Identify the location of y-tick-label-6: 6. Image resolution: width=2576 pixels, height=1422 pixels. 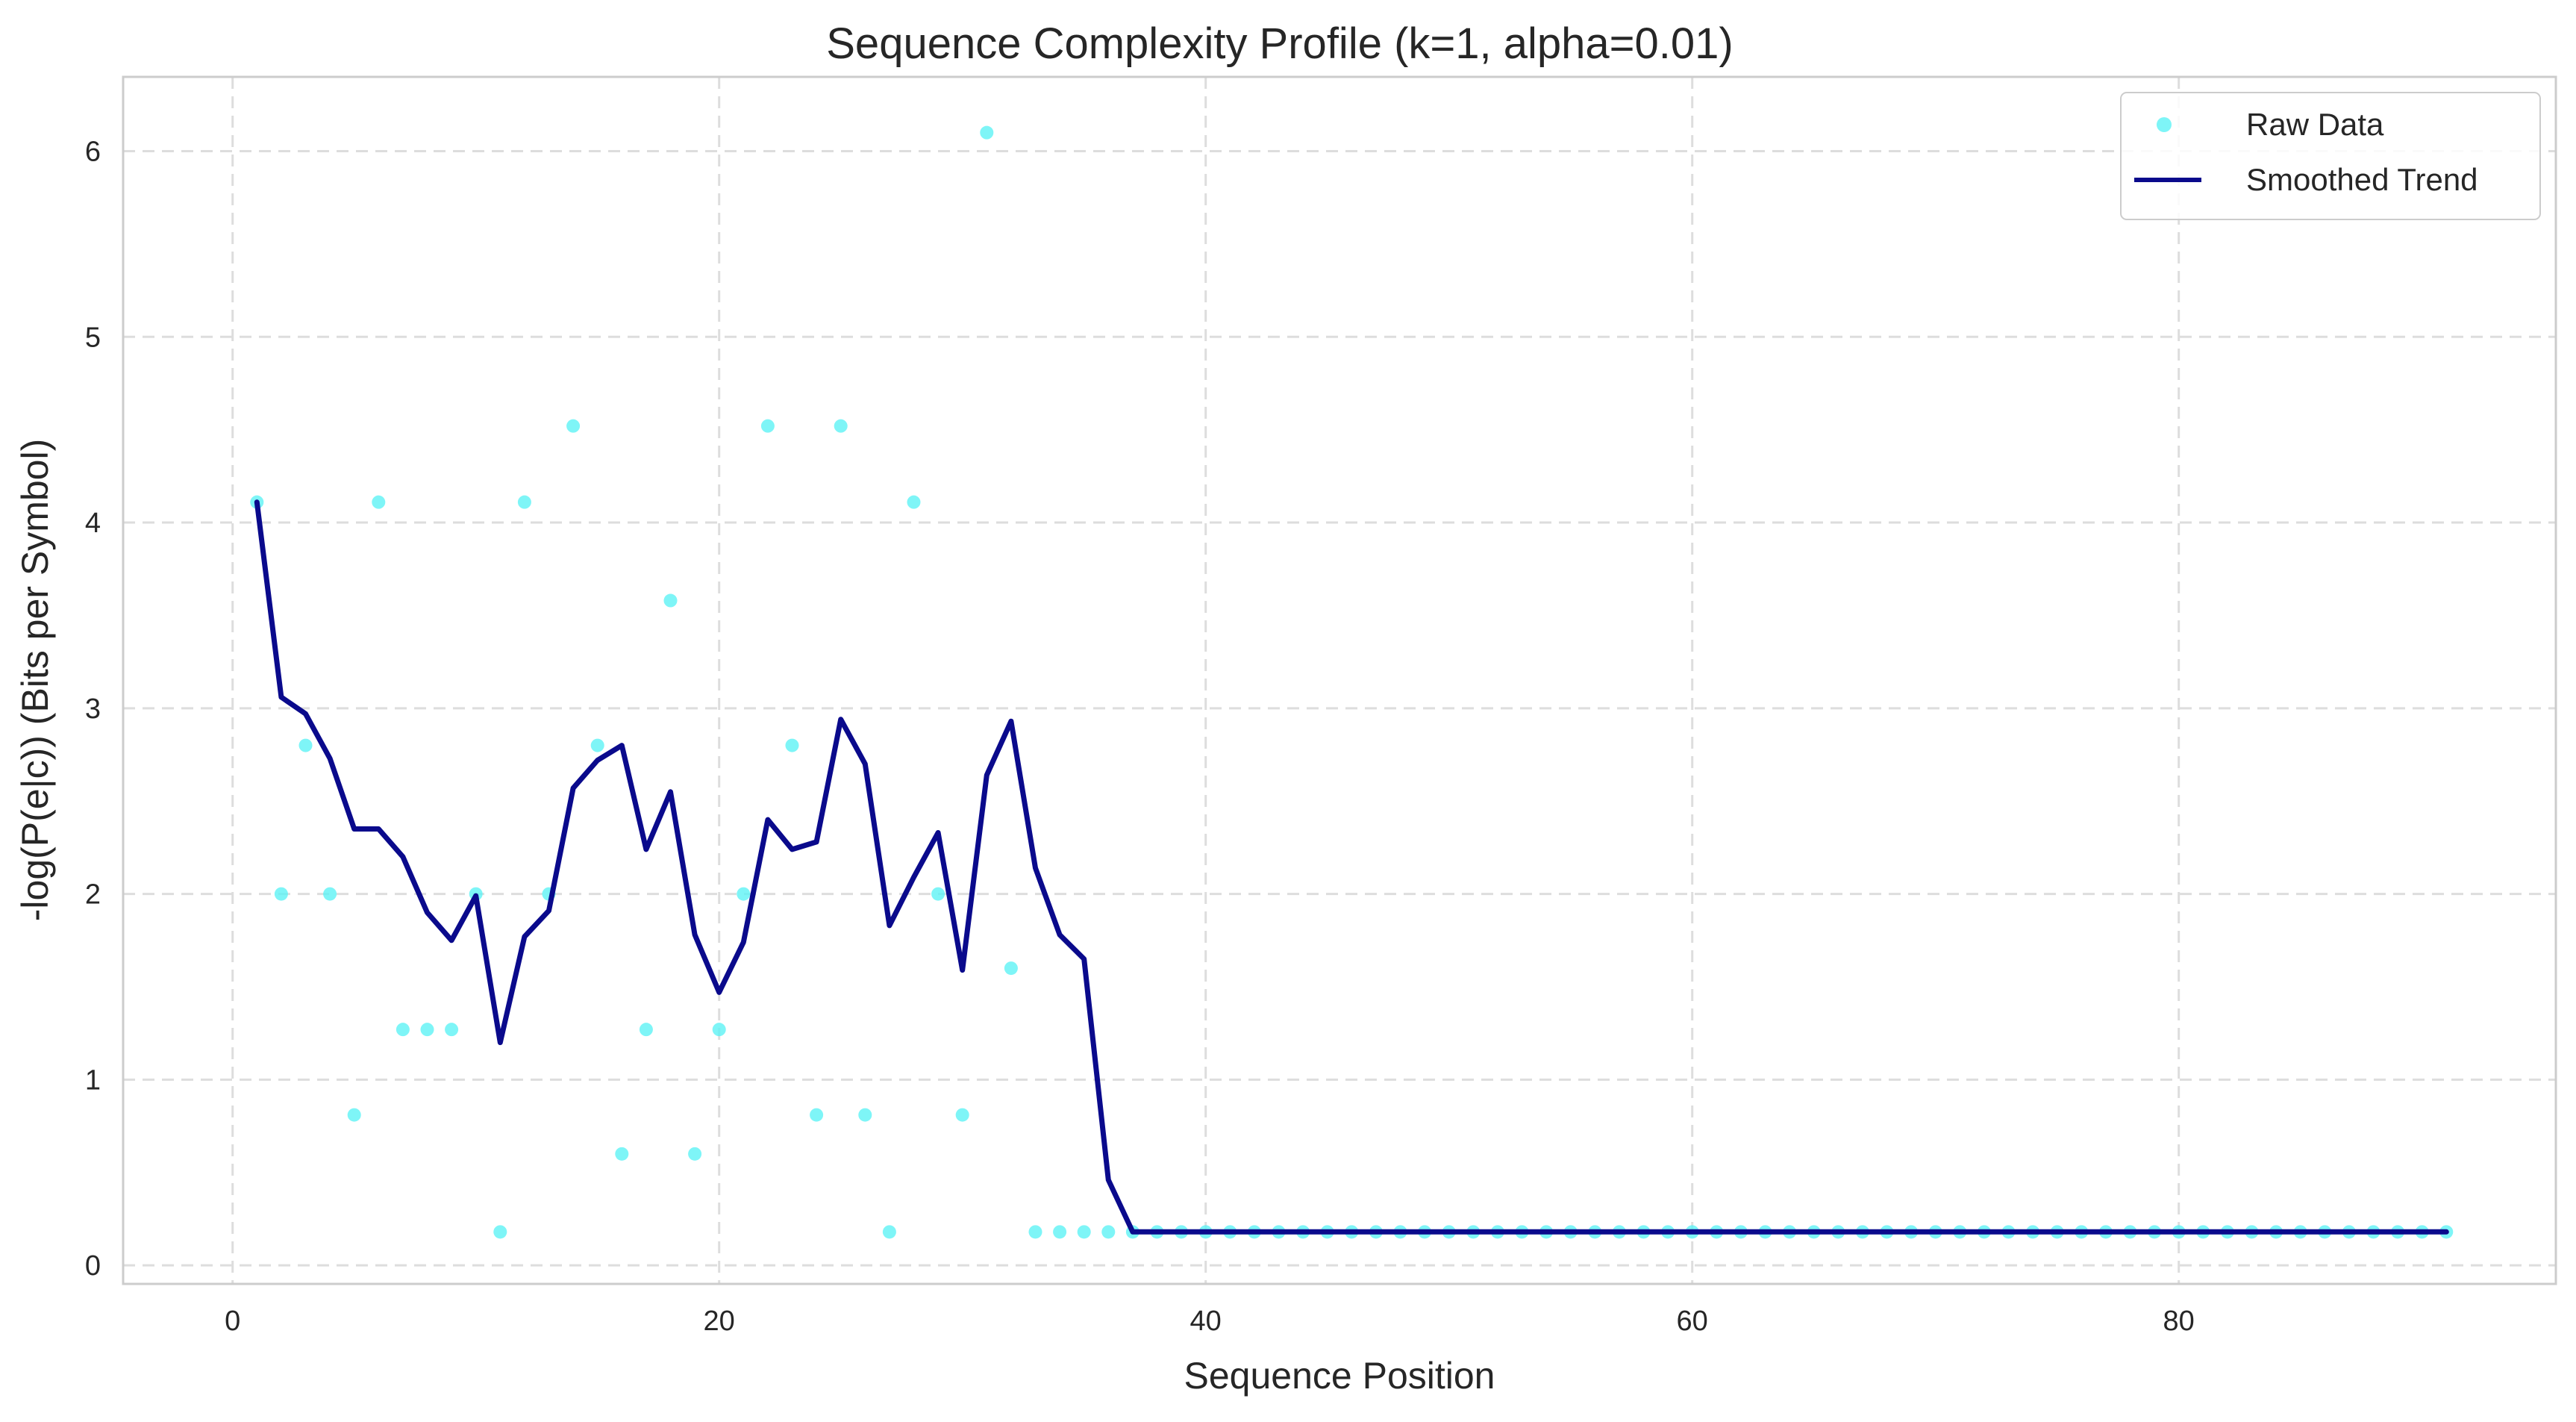
(93, 152).